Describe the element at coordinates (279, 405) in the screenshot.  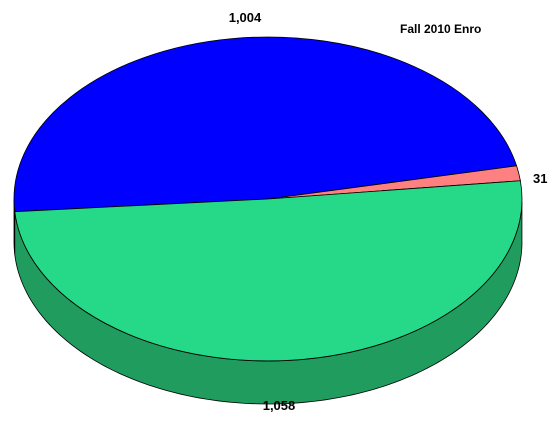
I see `pie-label-2: 1,058` at that location.